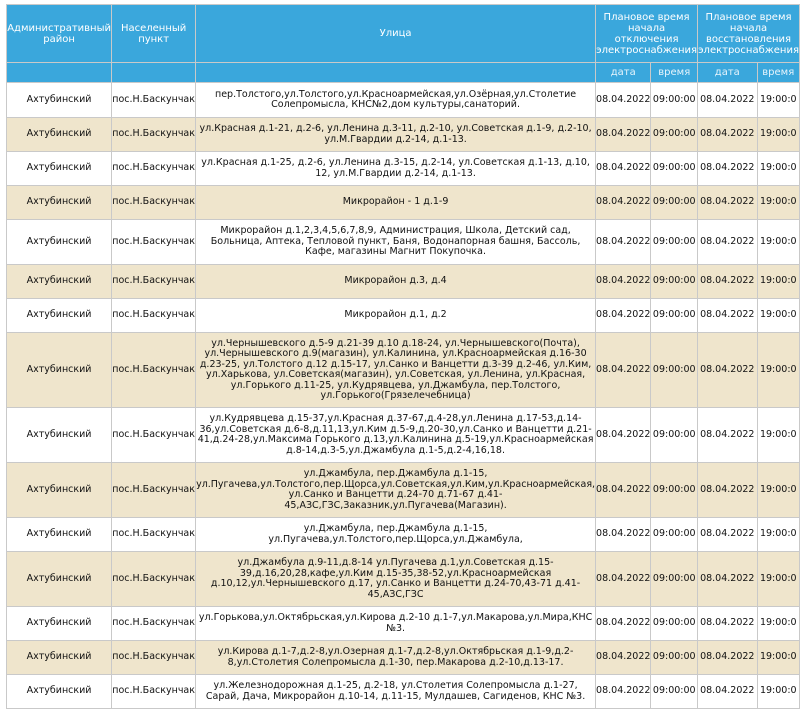  Describe the element at coordinates (154, 33) in the screenshot. I see `header-settlement: Населенный пункт` at that location.